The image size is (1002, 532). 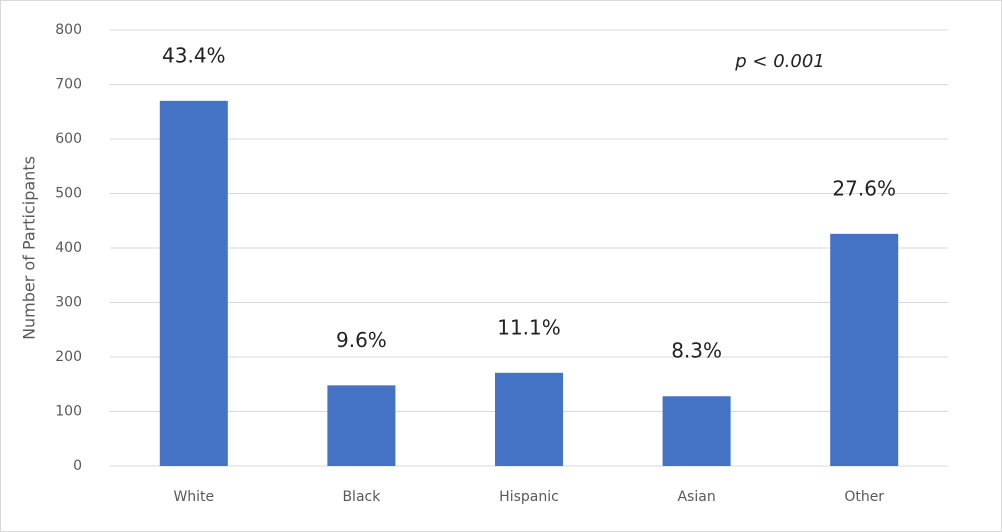 What do you see at coordinates (68, 412) in the screenshot?
I see `y-tick-label: 100` at bounding box center [68, 412].